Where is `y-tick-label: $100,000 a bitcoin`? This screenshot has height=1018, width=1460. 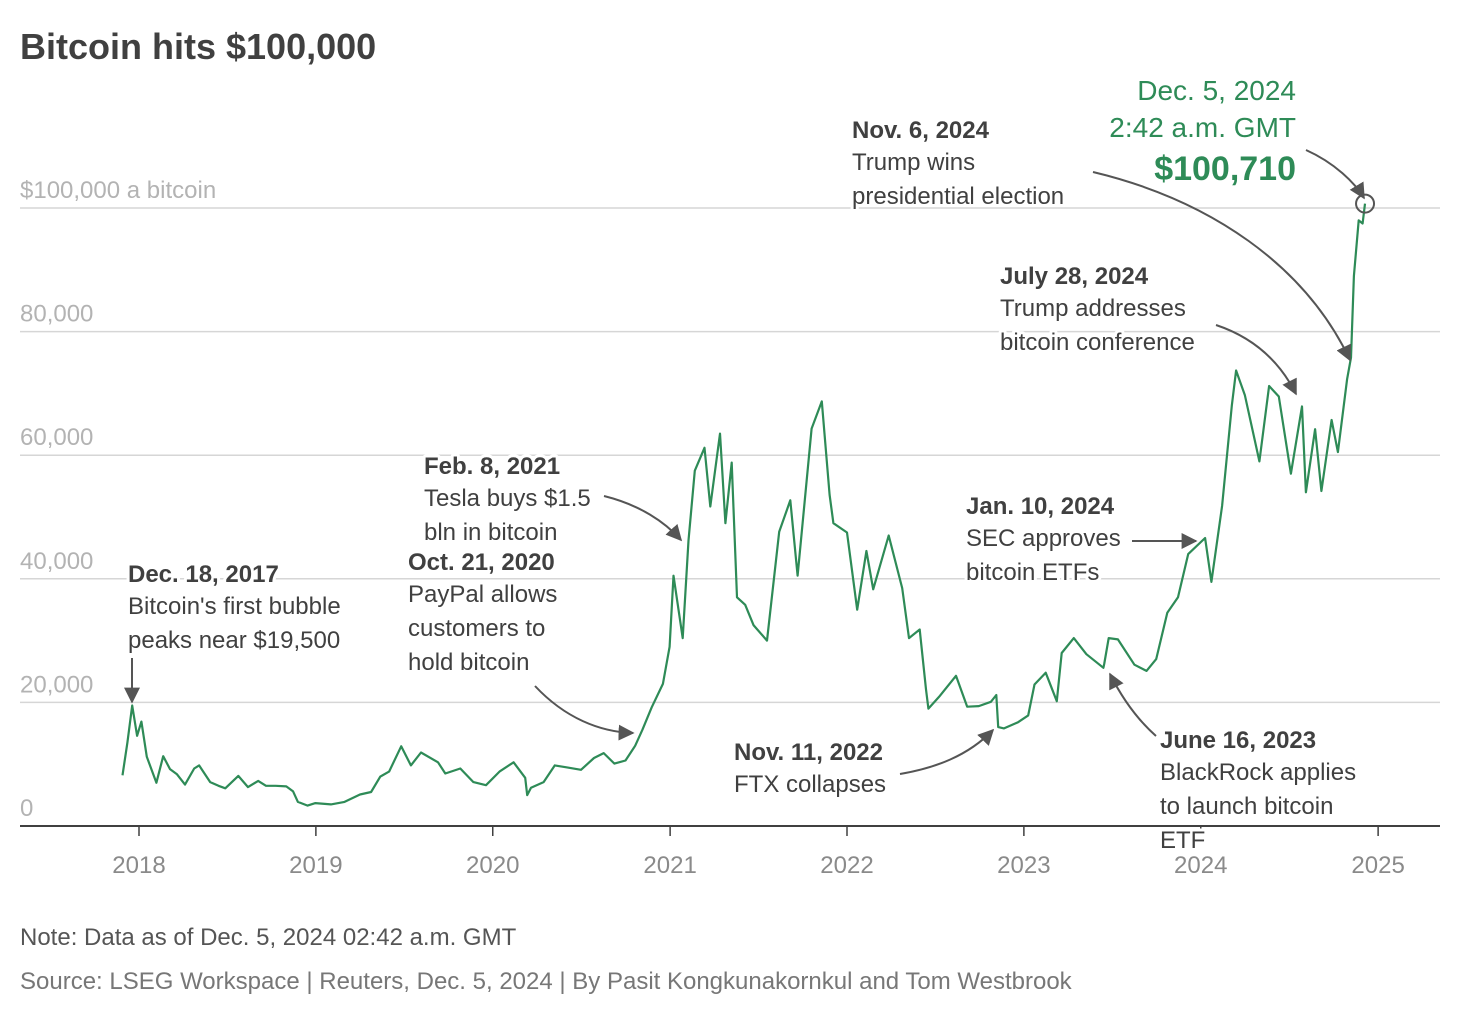
y-tick-label: $100,000 a bitcoin is located at coordinates (118, 190).